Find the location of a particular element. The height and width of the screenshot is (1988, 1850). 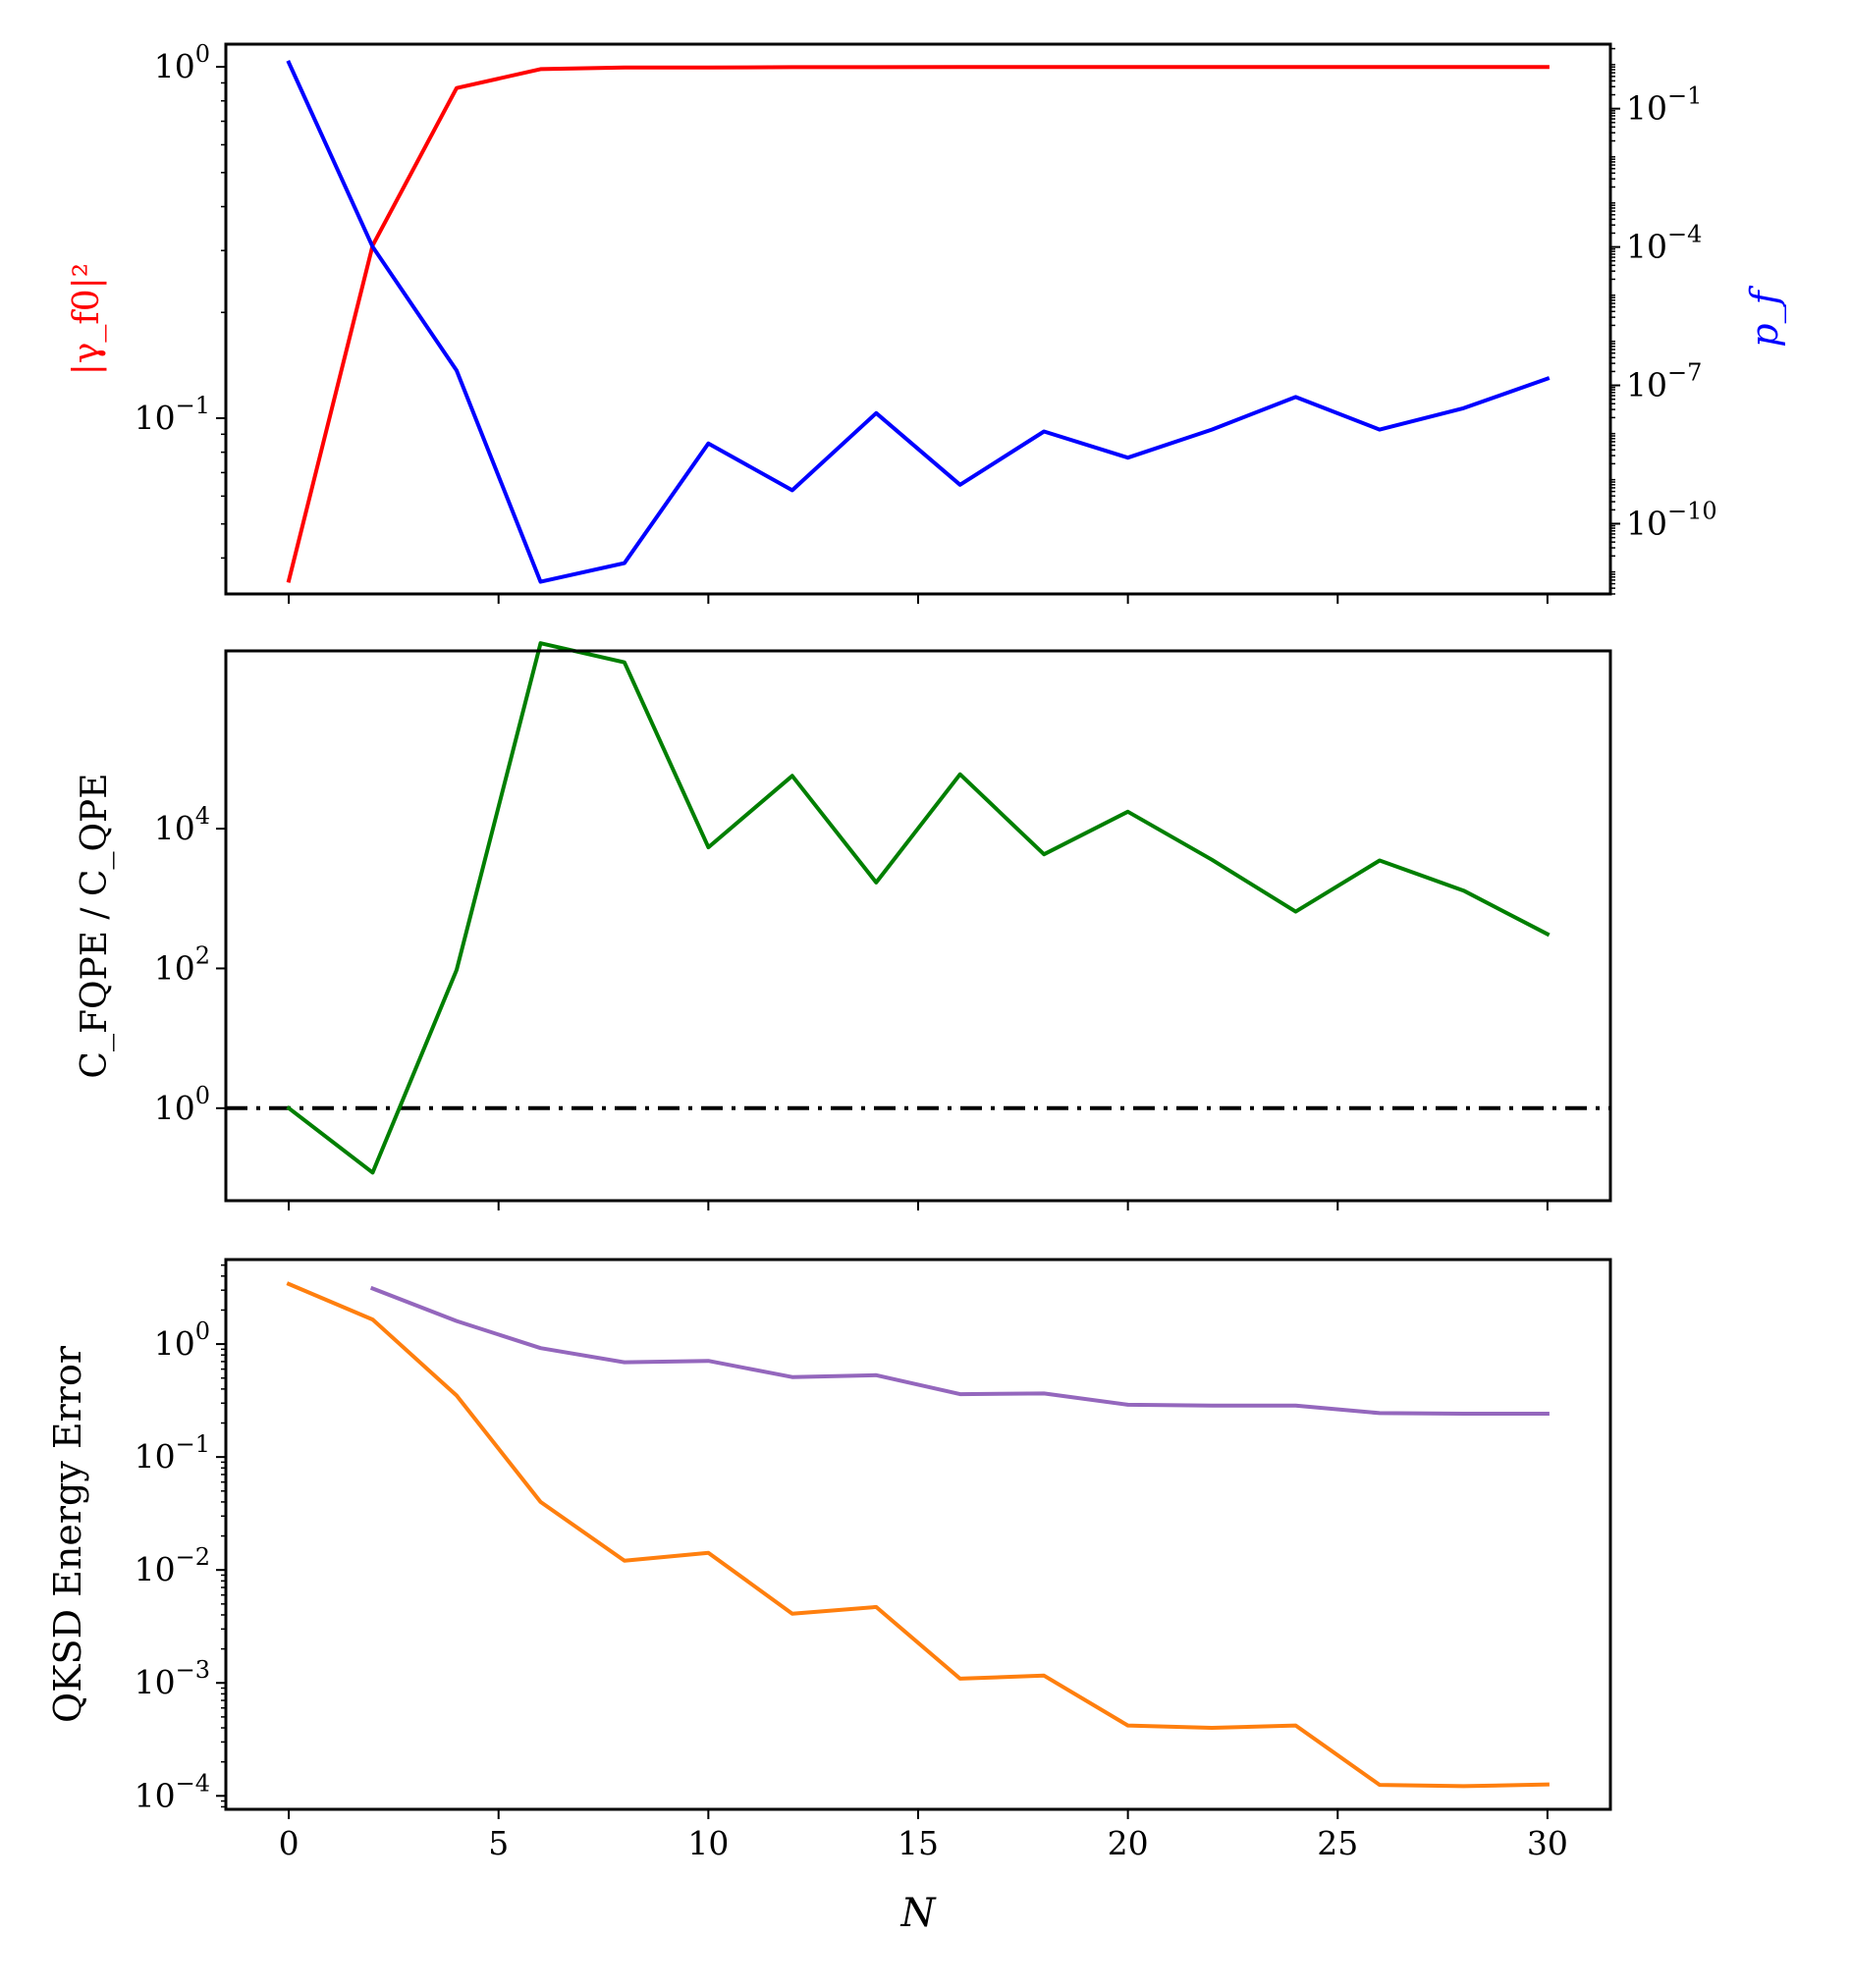

y-tick-label-exponent: −3 is located at coordinates (193, 1670).